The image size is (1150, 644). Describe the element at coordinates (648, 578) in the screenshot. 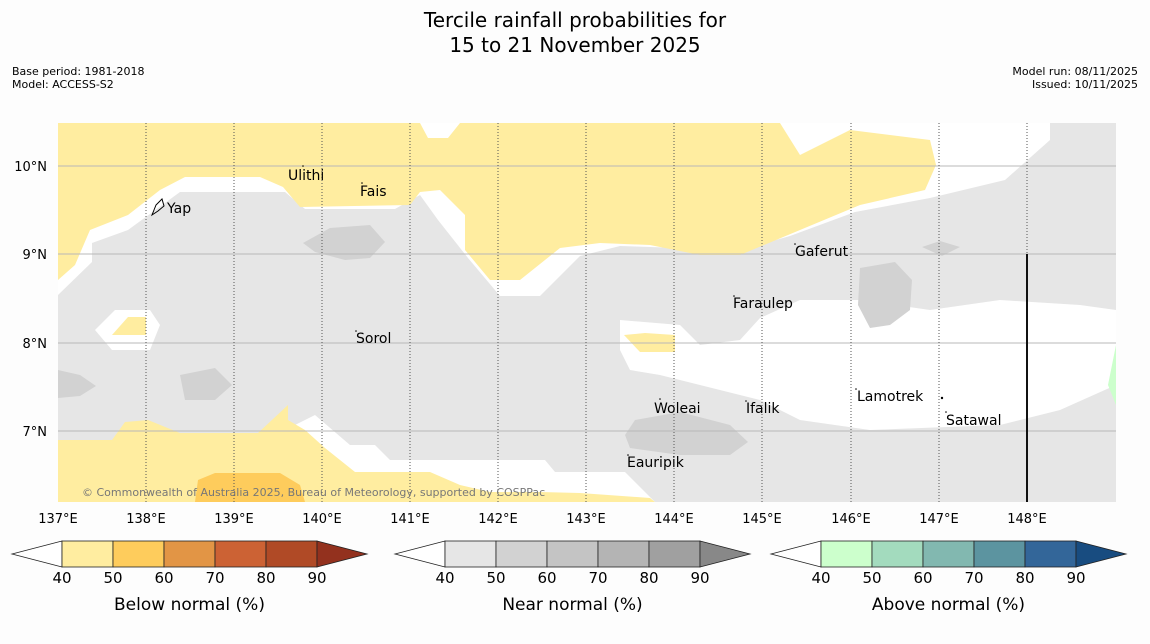

I see `near-normal-tick-label: 80` at that location.